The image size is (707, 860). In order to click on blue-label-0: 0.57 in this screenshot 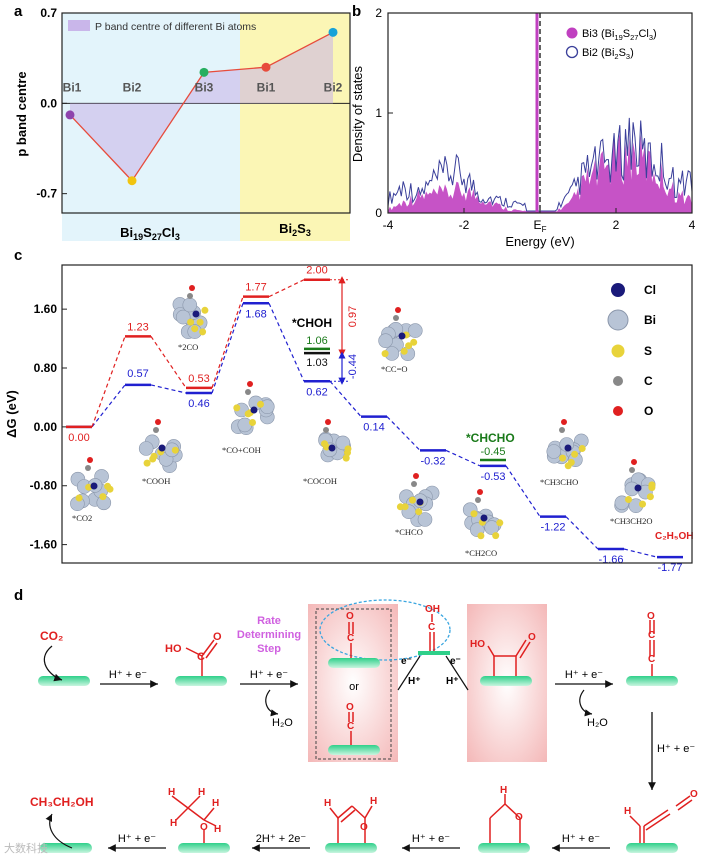, I will do `click(137, 374)`.